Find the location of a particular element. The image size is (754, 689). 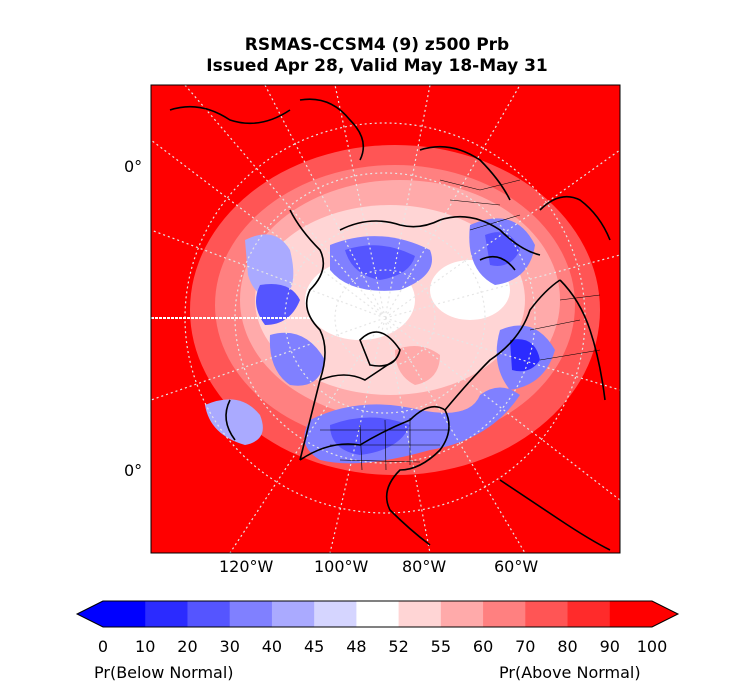

colorbar-tick-label: 60 is located at coordinates (483, 646).